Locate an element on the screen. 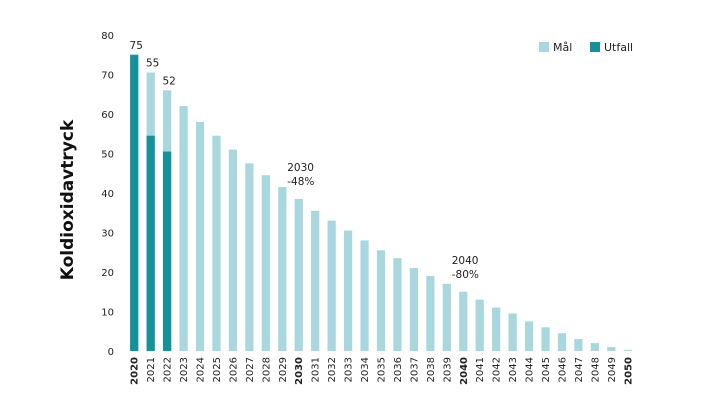 The image size is (720, 405). x-tick-label: 2044 is located at coordinates (530, 369).